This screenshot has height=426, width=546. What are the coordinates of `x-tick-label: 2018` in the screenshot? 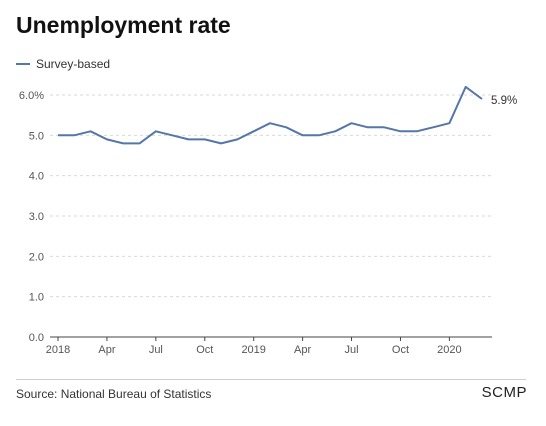 It's located at (58, 350).